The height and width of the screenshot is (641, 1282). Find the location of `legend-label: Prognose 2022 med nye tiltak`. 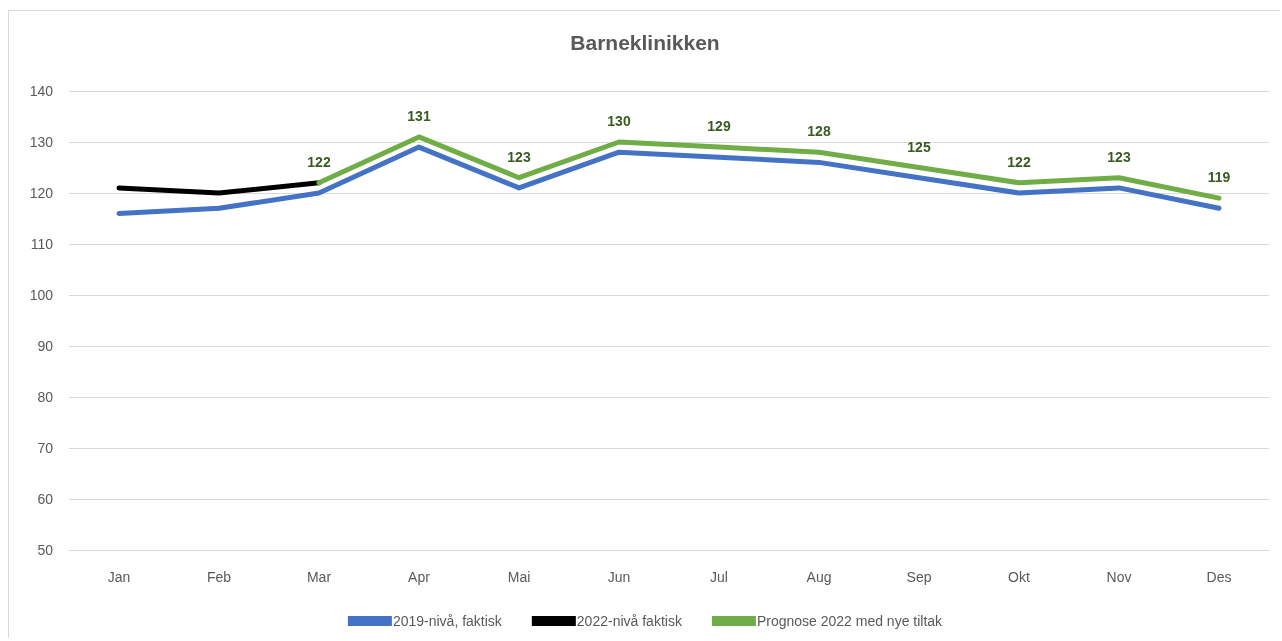

legend-label: Prognose 2022 med nye tiltak is located at coordinates (850, 621).